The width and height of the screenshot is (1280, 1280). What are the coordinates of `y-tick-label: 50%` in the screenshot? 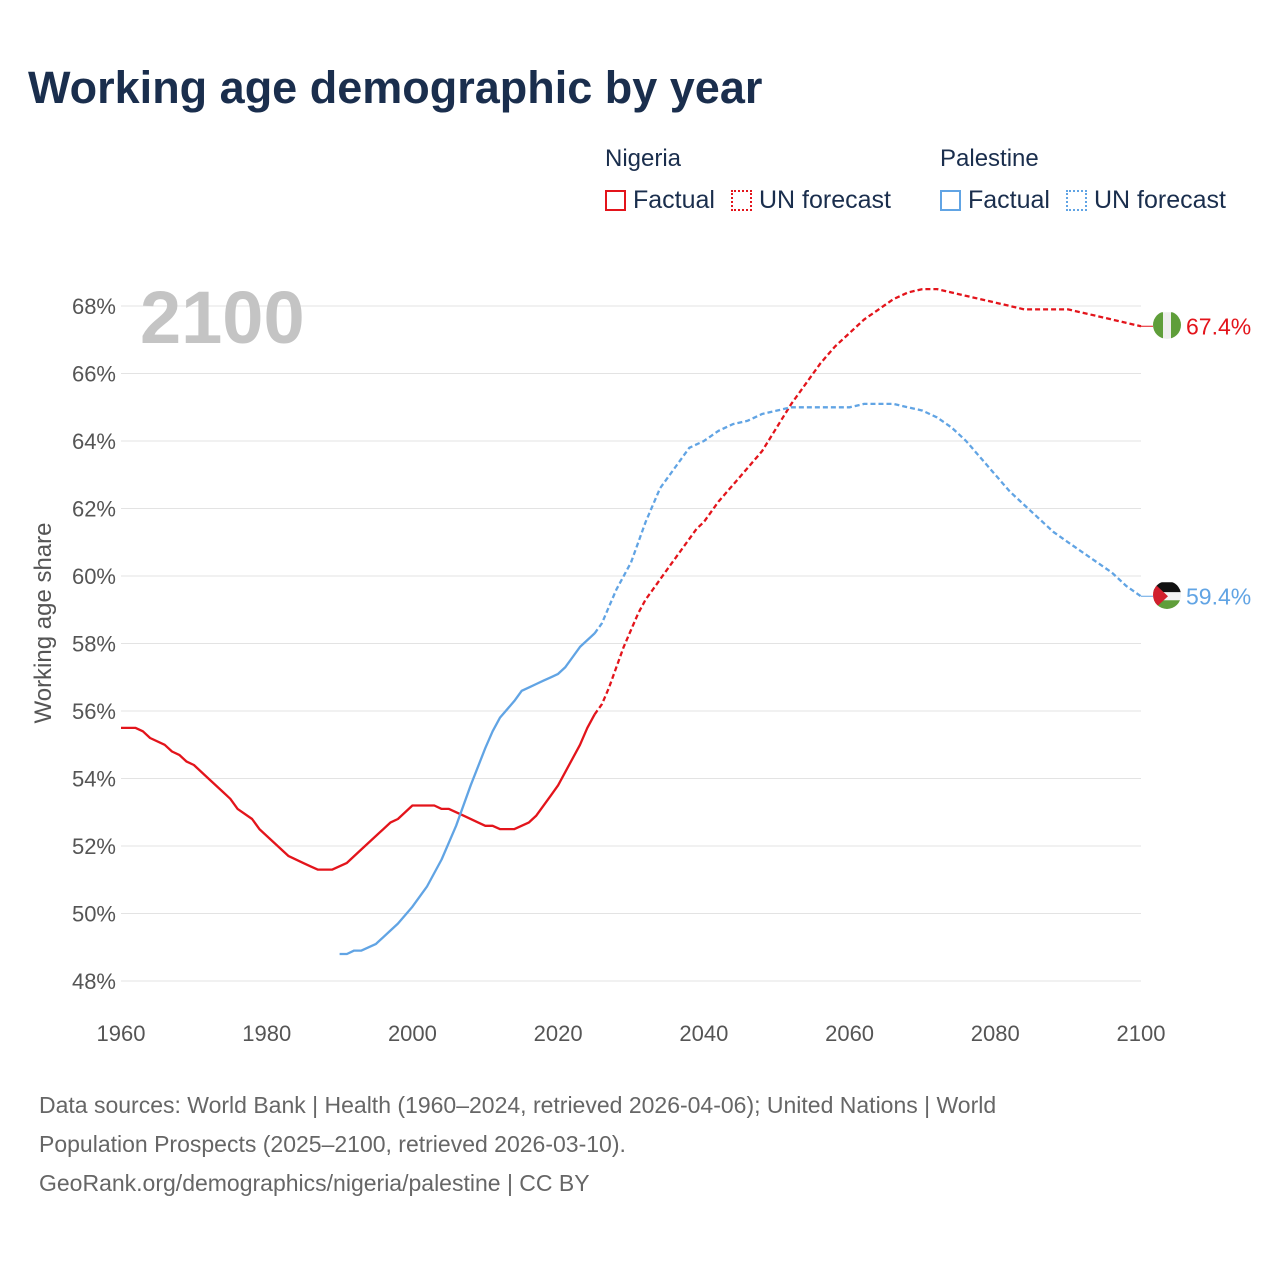 It's located at (94, 914).